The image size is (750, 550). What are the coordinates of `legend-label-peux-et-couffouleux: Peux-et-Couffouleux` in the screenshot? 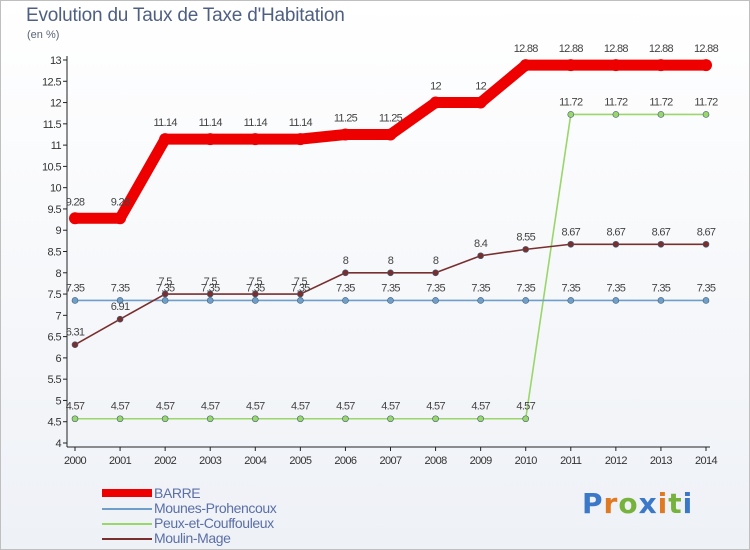 It's located at (214, 523).